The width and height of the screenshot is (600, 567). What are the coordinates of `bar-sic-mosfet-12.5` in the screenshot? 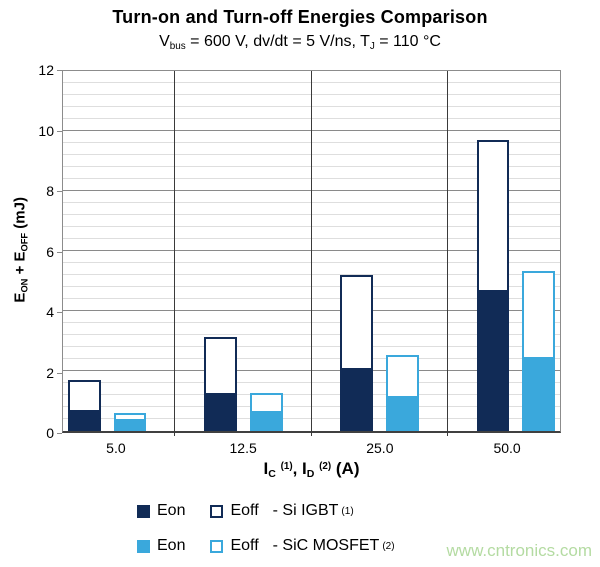 It's located at (266, 411).